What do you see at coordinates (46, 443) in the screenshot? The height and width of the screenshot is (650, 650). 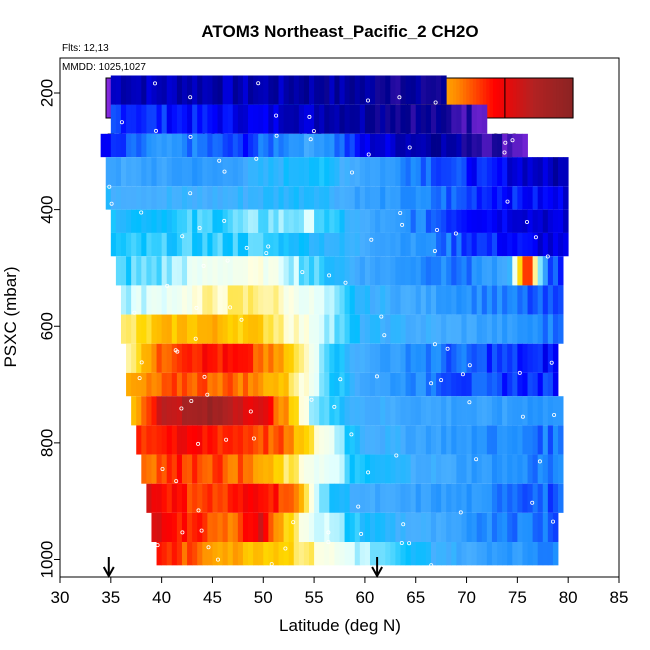 I see `y-tick-label: 800` at bounding box center [46, 443].